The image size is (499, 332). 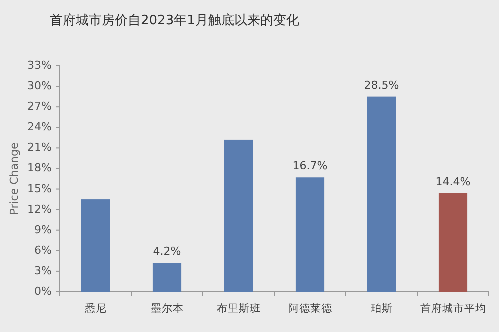 I want to click on y-tick-label: 9%, so click(x=43, y=229).